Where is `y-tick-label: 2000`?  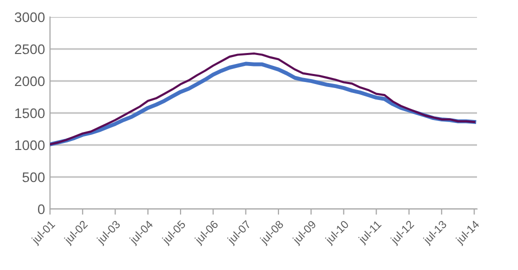 y-tick-label: 2000 is located at coordinates (29, 81).